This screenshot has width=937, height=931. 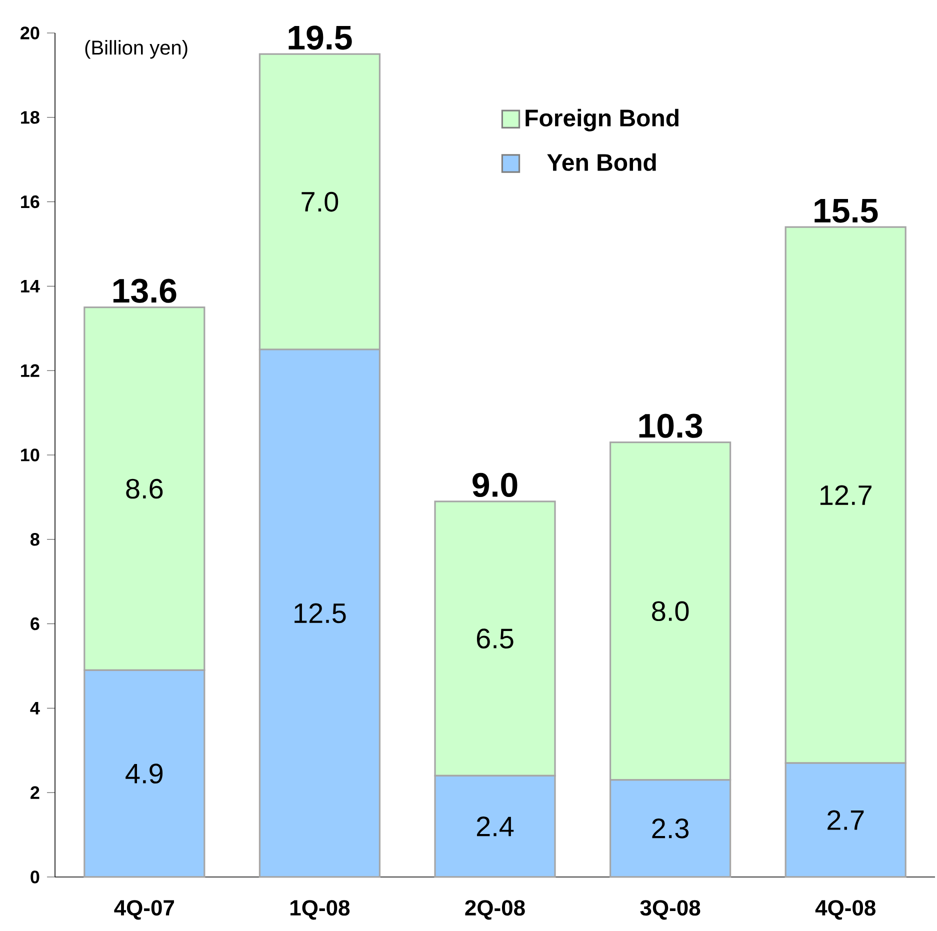 What do you see at coordinates (30, 117) in the screenshot?
I see `y-tick-label: 18` at bounding box center [30, 117].